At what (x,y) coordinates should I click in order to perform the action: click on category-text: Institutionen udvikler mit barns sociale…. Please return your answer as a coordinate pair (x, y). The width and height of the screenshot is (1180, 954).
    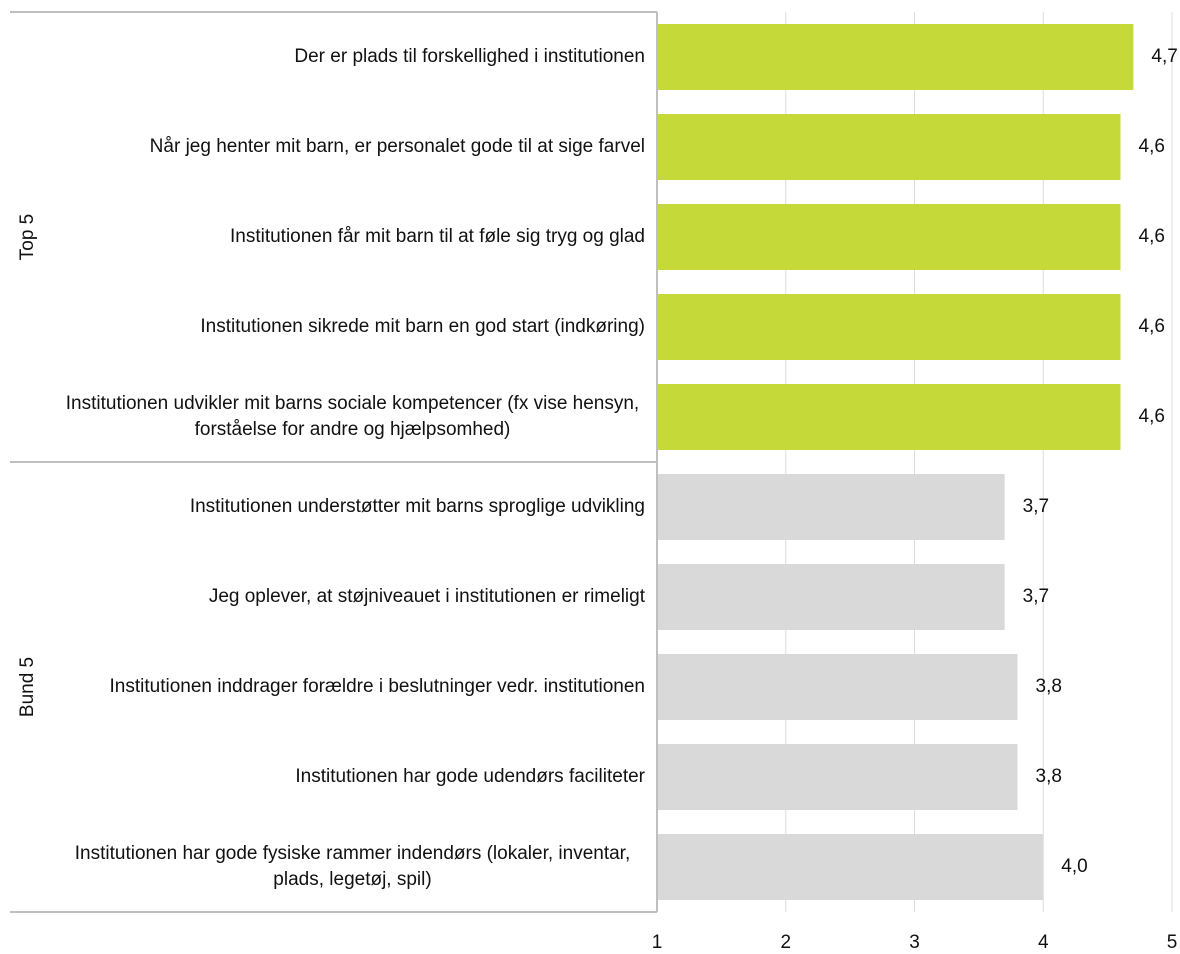
    Looking at the image, I should click on (352, 416).